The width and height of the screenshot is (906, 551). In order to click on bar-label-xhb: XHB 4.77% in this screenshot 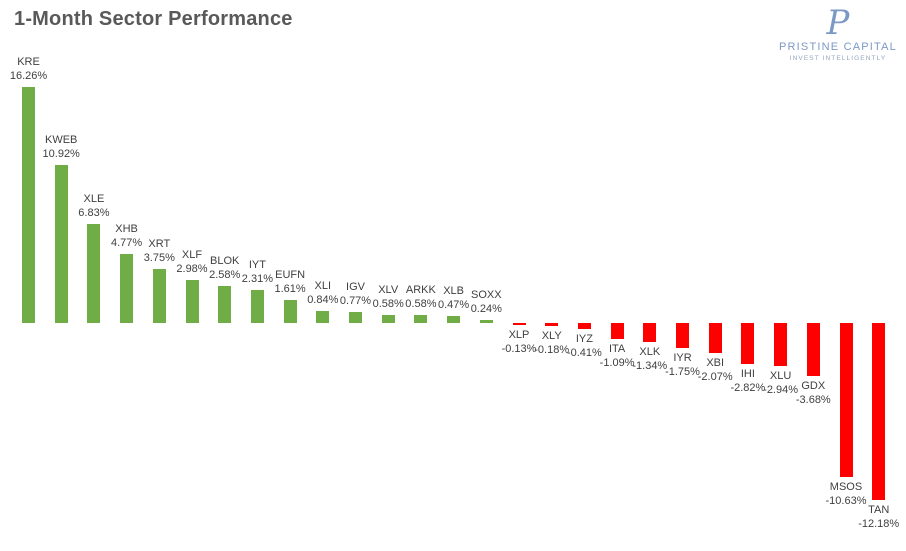, I will do `click(127, 236)`.